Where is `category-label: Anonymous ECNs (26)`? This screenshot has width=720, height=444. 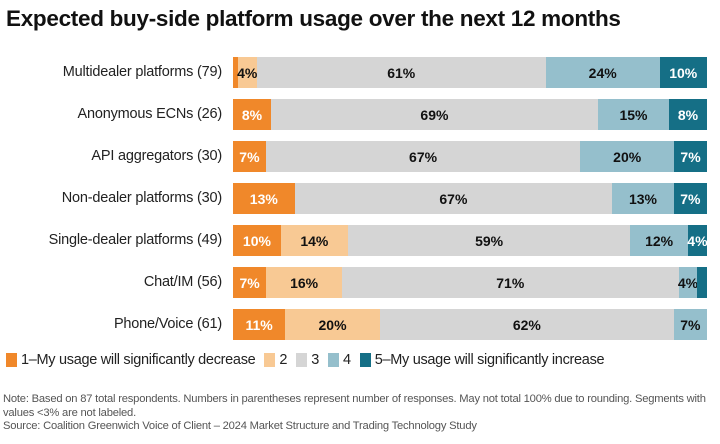 category-label: Anonymous ECNs (26) is located at coordinates (150, 114).